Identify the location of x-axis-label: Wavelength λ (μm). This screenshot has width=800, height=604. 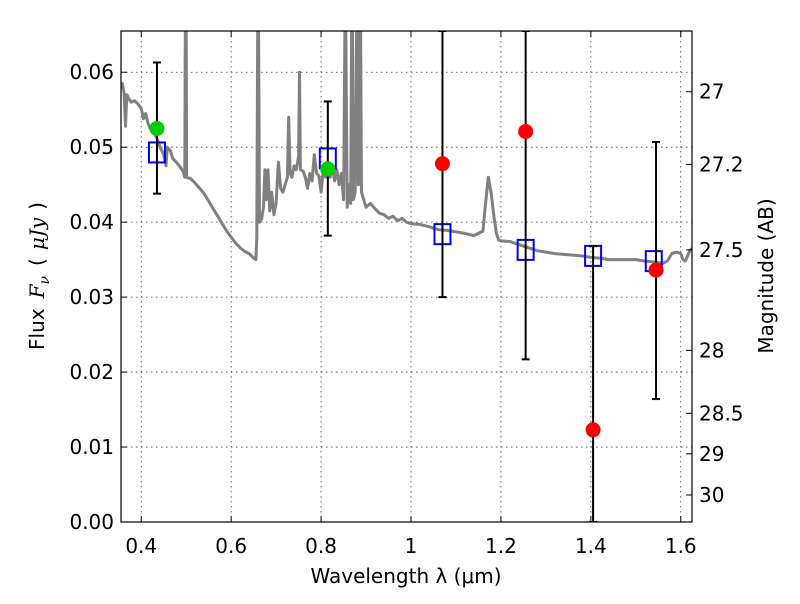
(405, 576).